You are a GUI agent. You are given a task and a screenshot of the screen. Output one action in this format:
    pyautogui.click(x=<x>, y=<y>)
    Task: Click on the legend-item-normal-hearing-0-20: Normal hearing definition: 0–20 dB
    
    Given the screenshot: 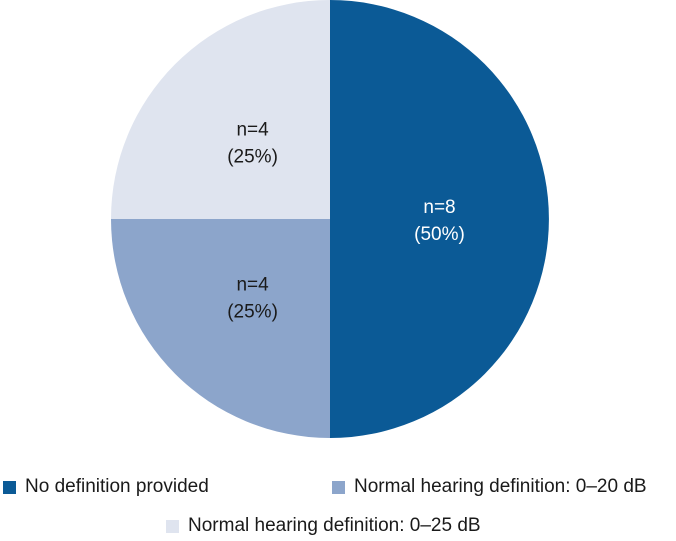 What is the action you would take?
    pyautogui.click(x=489, y=487)
    